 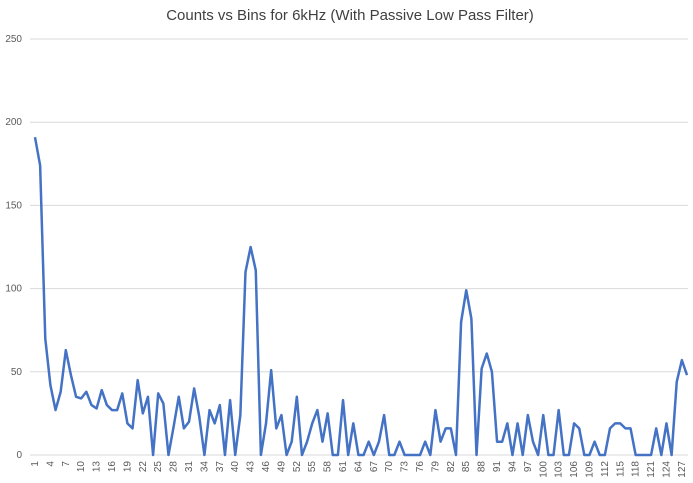 What do you see at coordinates (589, 469) in the screenshot?
I see `x-tick-label: 109` at bounding box center [589, 469].